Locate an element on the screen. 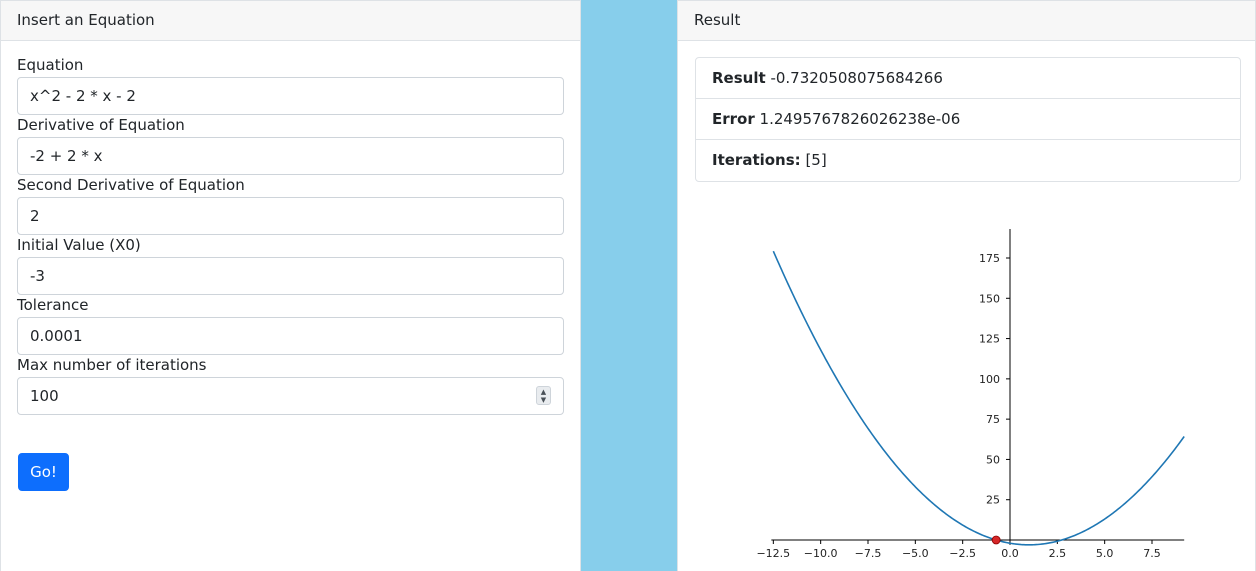 Image resolution: width=1256 pixels, height=571 pixels. derivative-input is located at coordinates (290, 156).